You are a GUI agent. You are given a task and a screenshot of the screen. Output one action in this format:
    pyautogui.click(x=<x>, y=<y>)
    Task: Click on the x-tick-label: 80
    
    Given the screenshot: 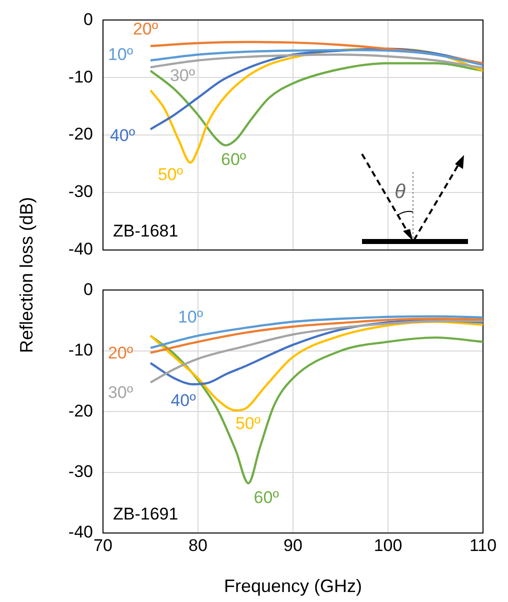 What is the action you would take?
    pyautogui.click(x=198, y=545)
    